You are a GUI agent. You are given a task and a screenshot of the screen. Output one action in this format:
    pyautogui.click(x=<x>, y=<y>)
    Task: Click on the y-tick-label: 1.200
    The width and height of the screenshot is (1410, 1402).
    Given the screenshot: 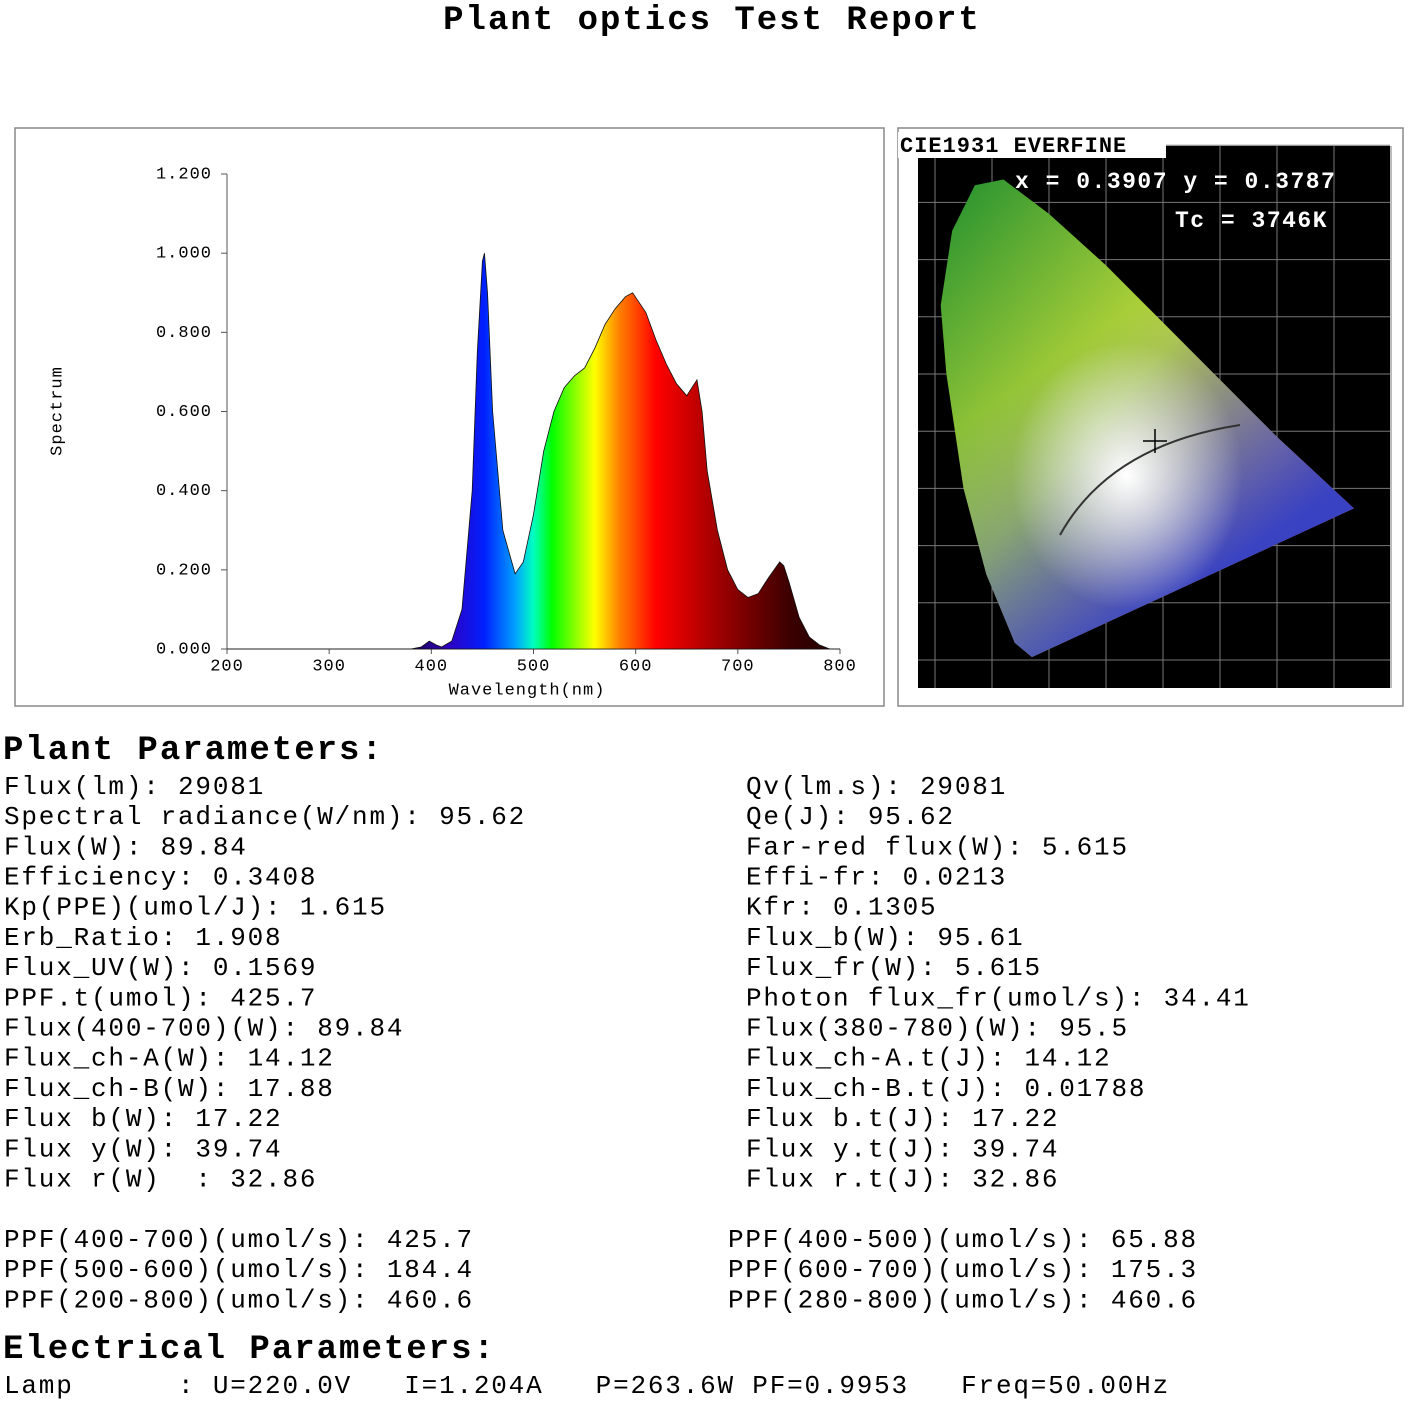 What is the action you would take?
    pyautogui.click(x=184, y=174)
    